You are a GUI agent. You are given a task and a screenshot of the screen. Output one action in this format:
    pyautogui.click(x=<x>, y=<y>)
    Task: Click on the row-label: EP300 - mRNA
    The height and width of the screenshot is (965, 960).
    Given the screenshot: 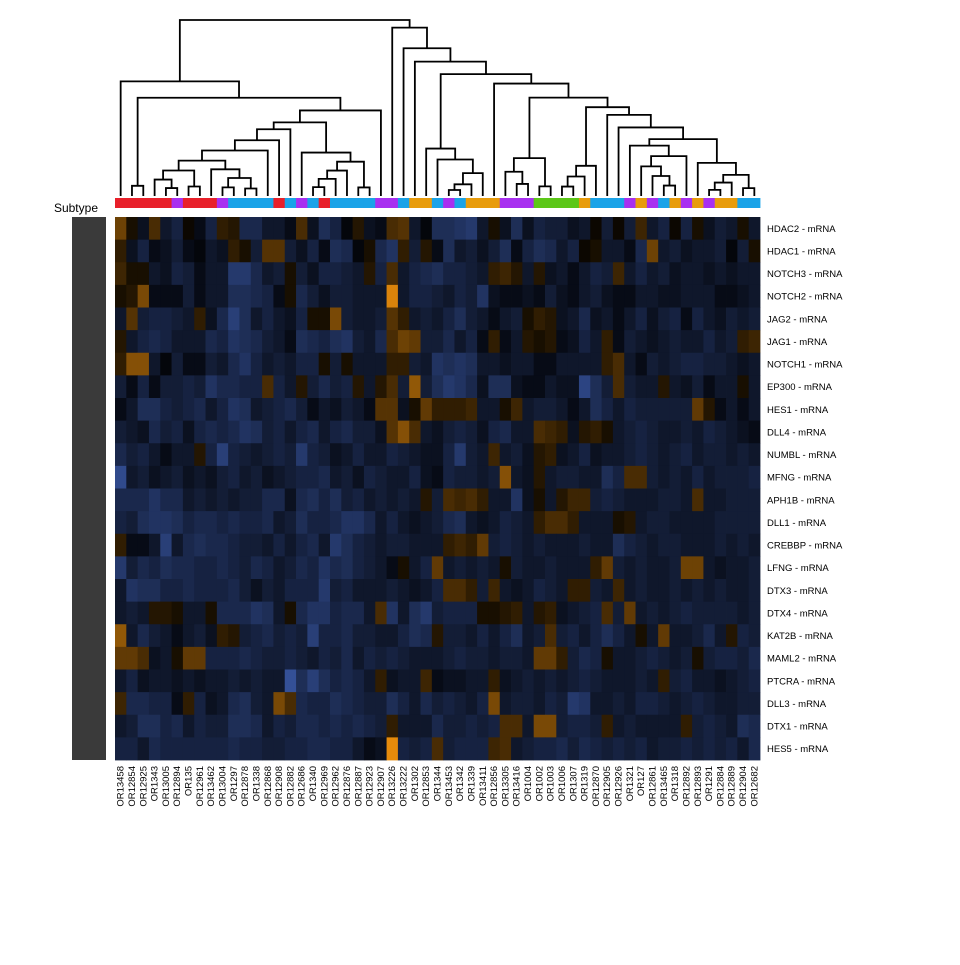 What is the action you would take?
    pyautogui.click(x=800, y=387)
    